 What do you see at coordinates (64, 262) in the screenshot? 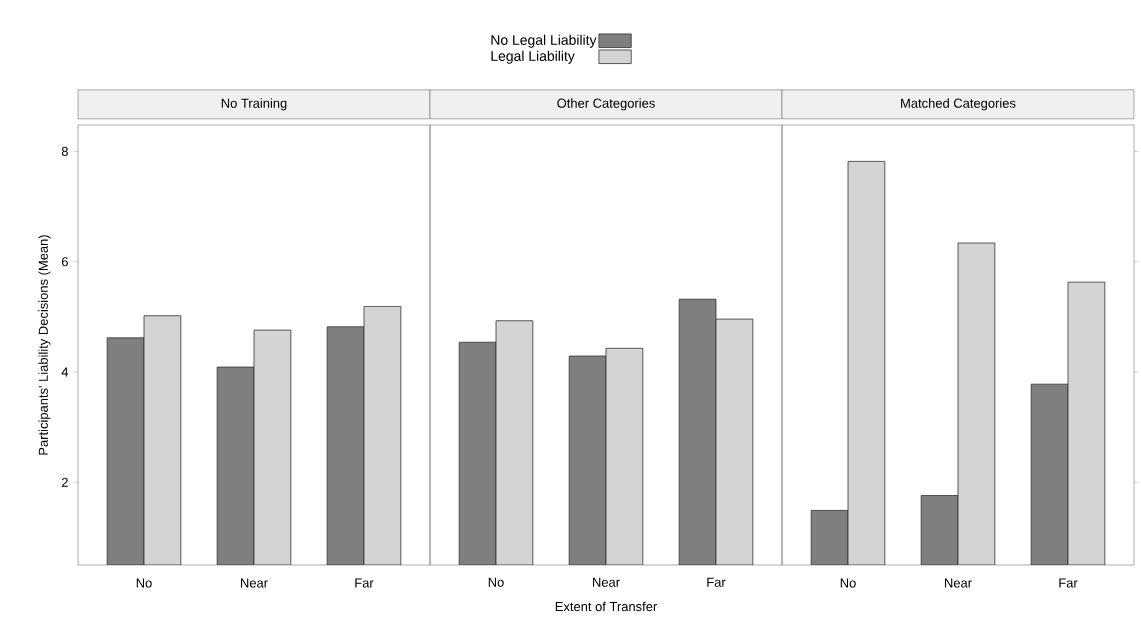
I see `y-tick-label: 6` at bounding box center [64, 262].